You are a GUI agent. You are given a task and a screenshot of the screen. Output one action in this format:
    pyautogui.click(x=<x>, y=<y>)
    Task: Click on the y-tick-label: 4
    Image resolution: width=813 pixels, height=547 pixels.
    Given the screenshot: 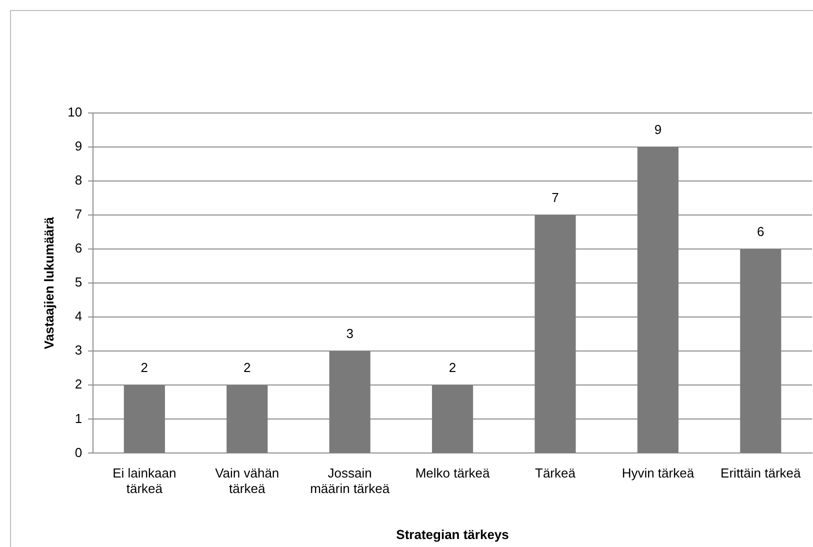 What is the action you would take?
    pyautogui.click(x=78, y=316)
    